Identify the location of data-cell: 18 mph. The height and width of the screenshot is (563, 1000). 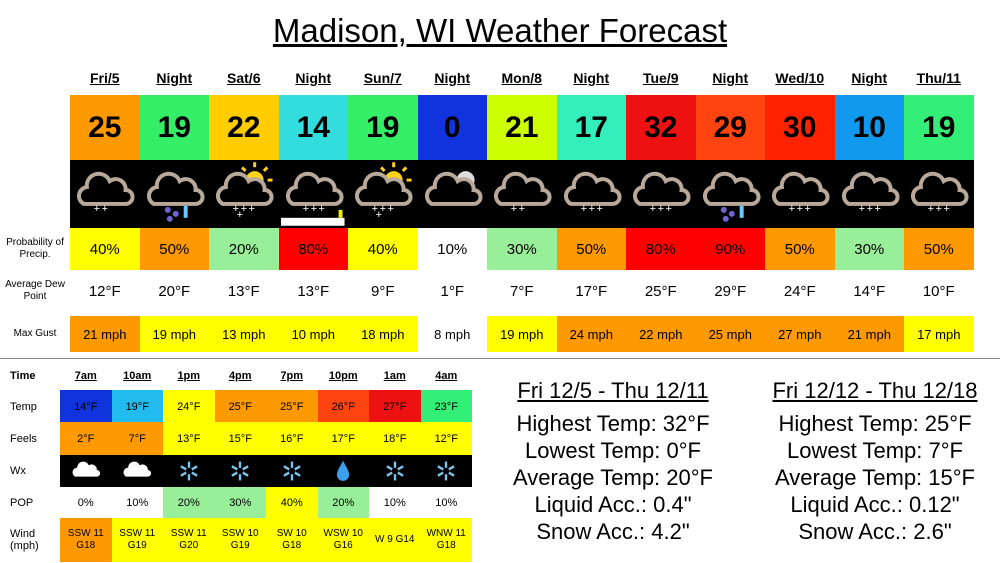
(383, 334).